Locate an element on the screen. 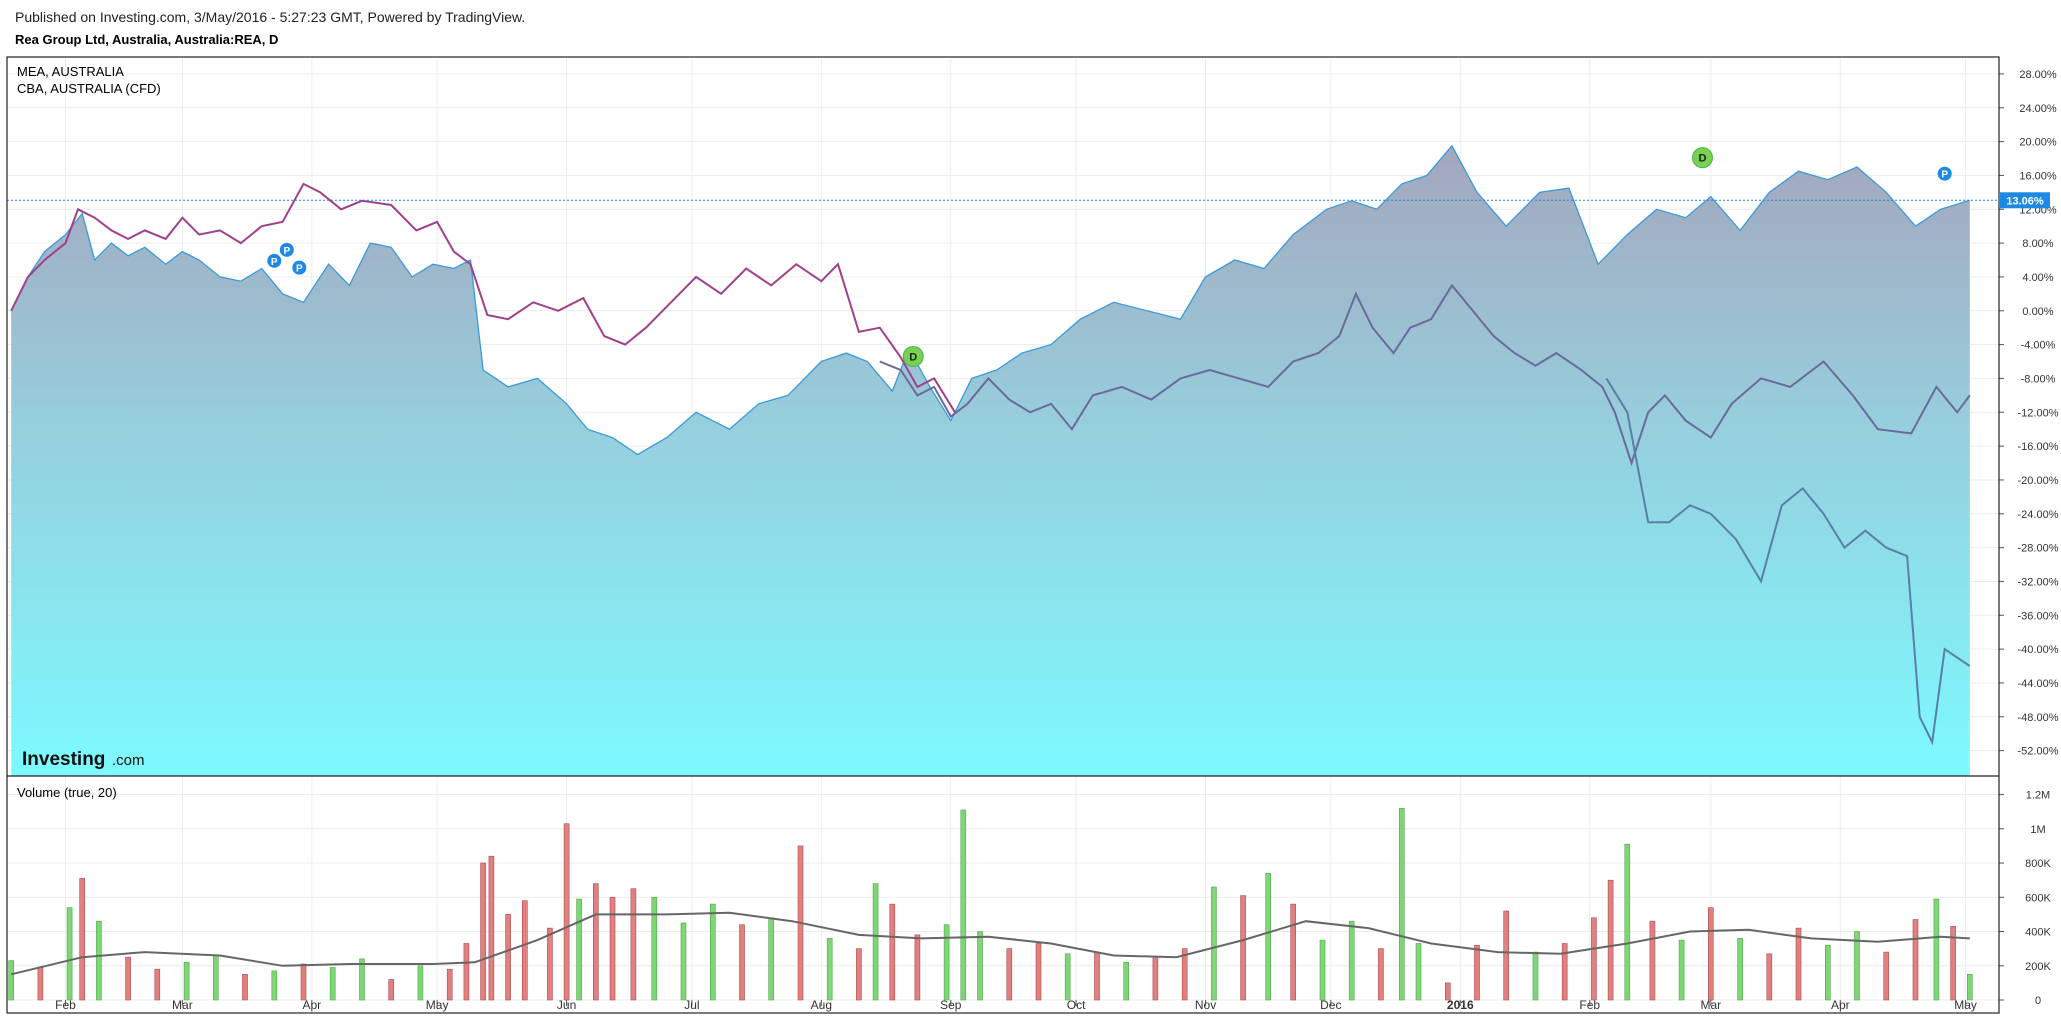  x-tick-label: Aug is located at coordinates (821, 1005).